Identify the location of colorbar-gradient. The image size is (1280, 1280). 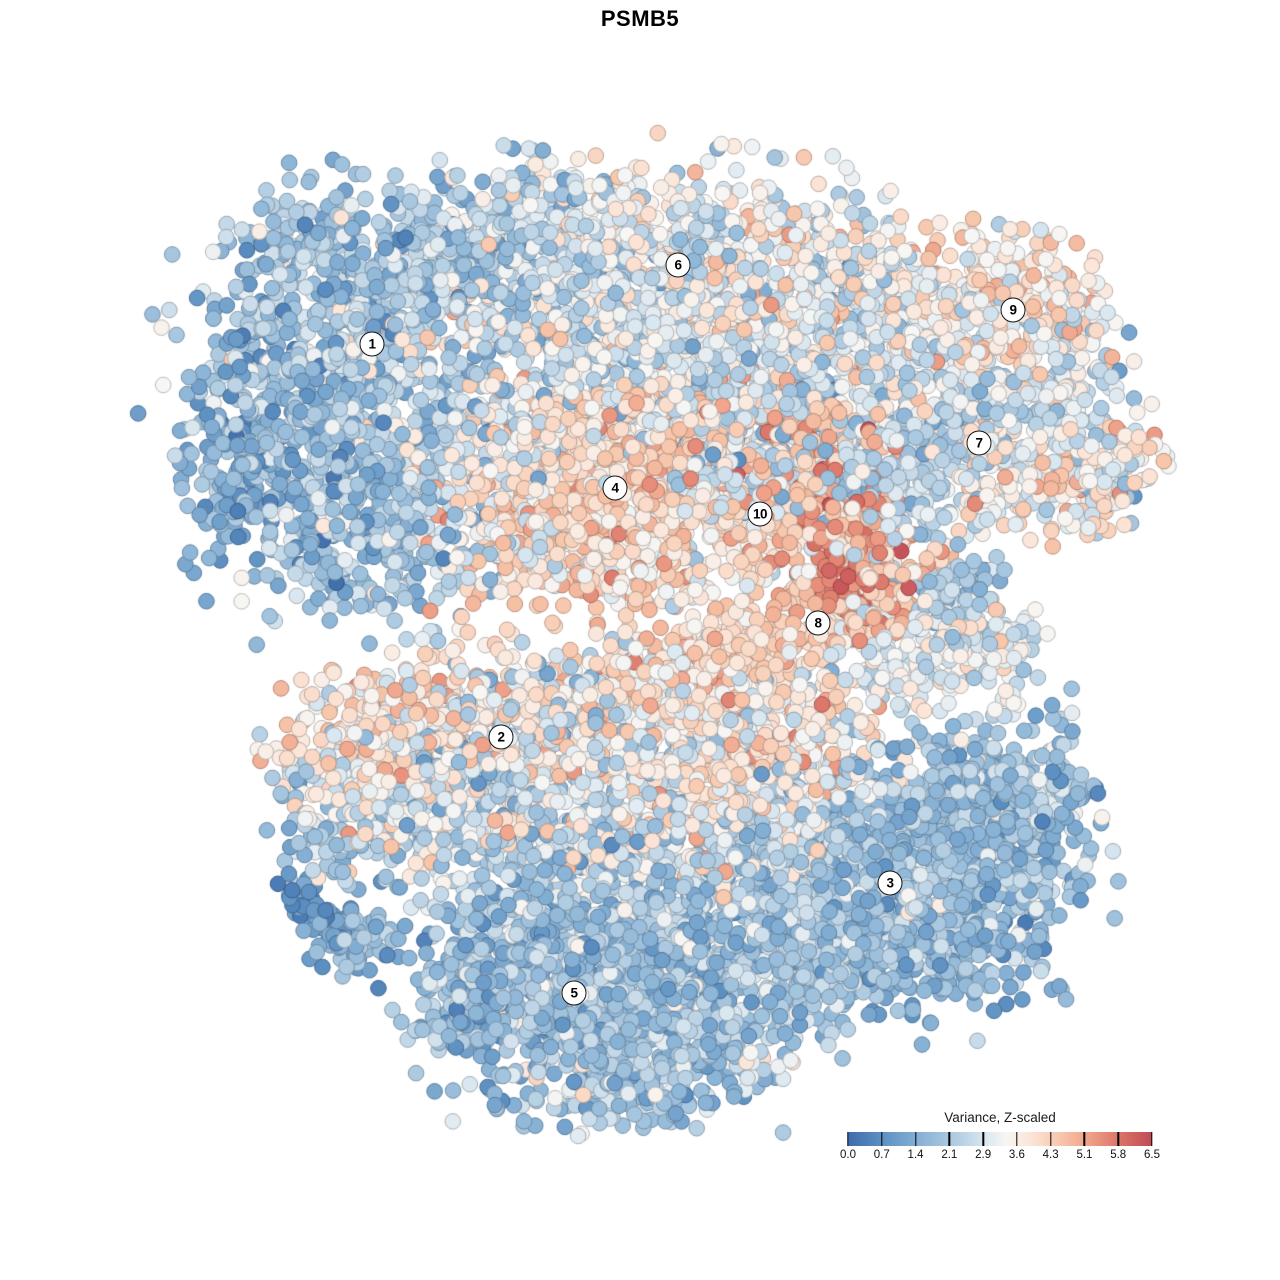
(1000, 1139).